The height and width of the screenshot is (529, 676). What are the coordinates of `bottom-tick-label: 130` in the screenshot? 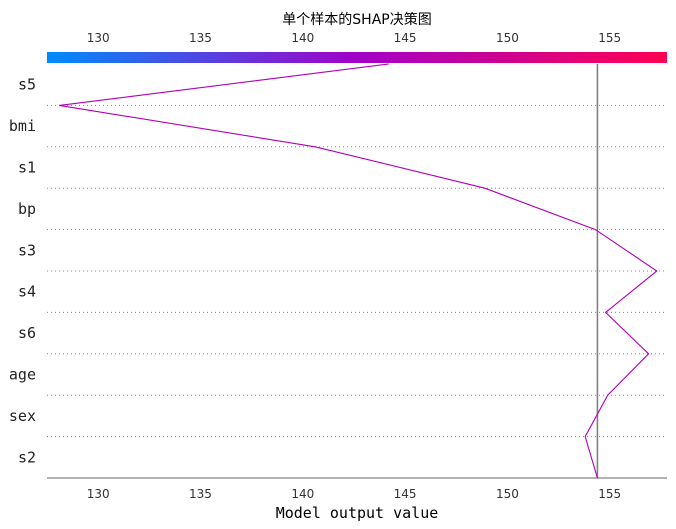 It's located at (98, 494).